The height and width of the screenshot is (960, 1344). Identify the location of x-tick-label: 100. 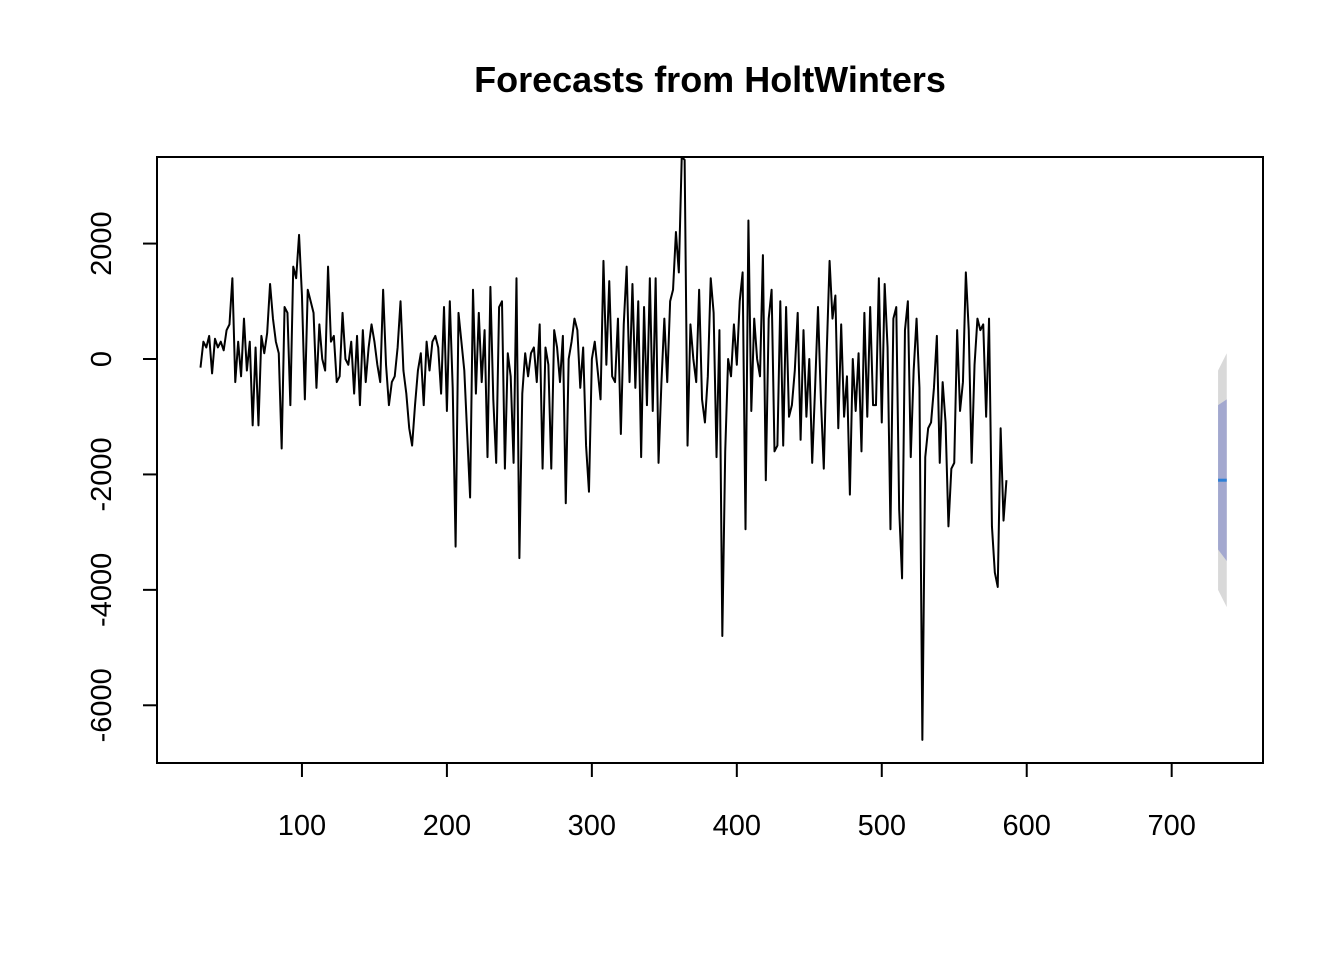
(302, 826).